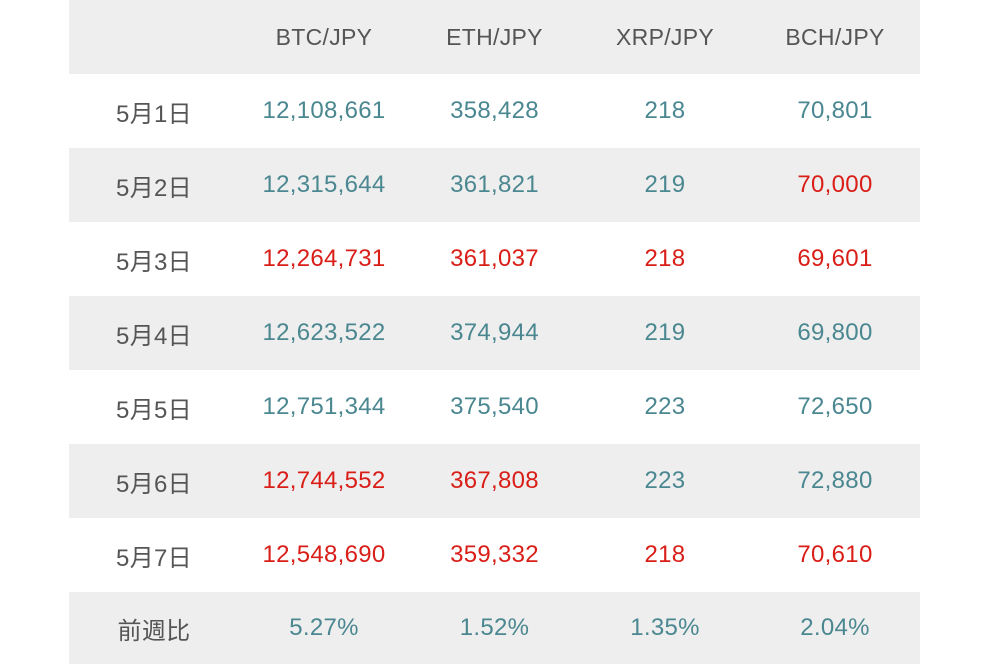  I want to click on header-xrp-jpy: XRP/JPY, so click(665, 36).